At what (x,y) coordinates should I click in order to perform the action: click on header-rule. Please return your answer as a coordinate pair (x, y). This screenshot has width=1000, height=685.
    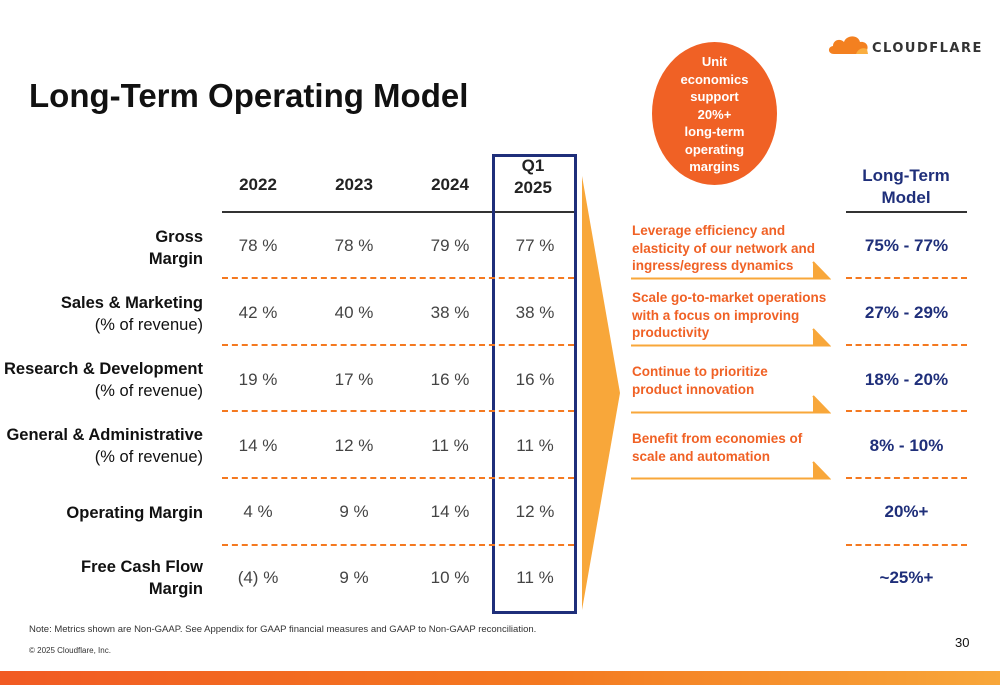
    Looking at the image, I should click on (398, 212).